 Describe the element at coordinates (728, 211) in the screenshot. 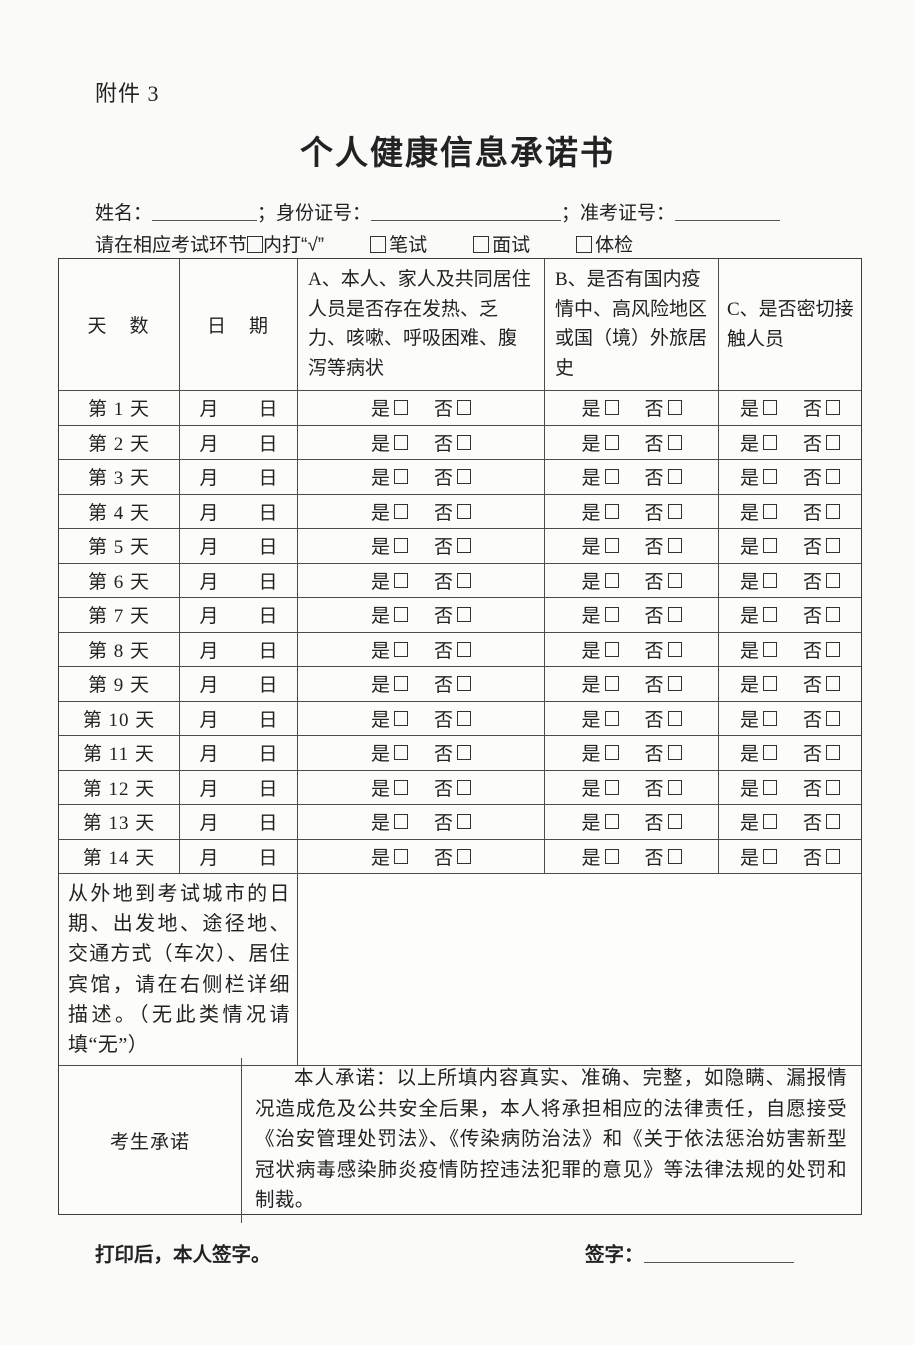

I see `ticket-number-input` at that location.